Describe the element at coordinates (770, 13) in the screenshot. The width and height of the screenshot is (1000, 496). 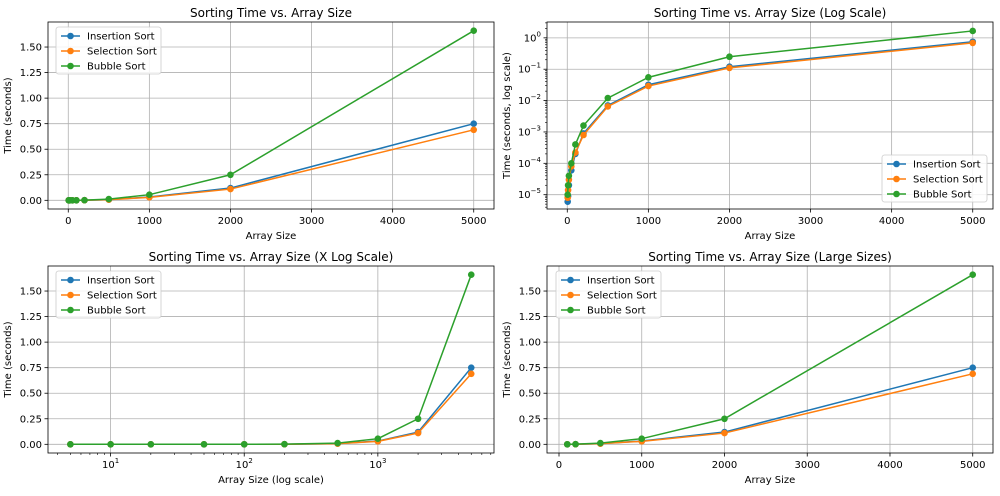
I see `chart-title: Sorting Time vs. Array Size (Log Scale)` at that location.